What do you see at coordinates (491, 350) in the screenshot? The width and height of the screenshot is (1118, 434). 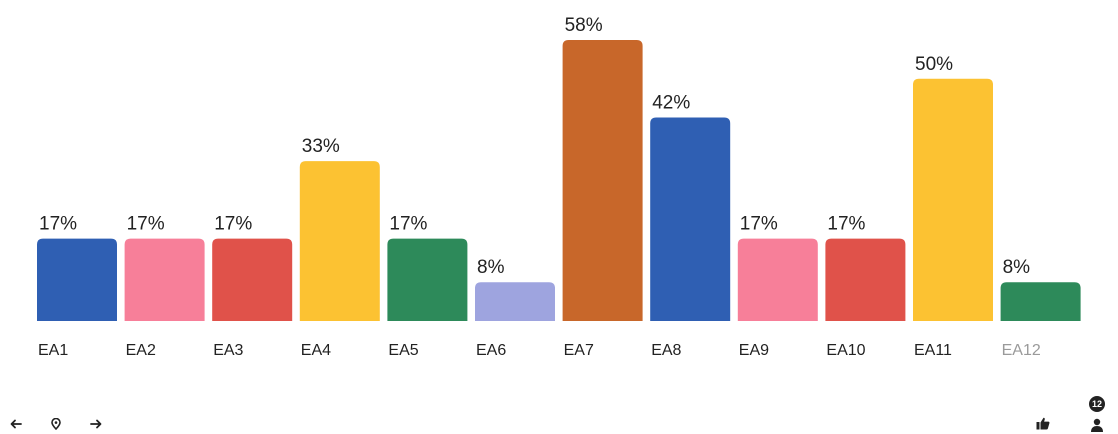 I see `category-label-ea6: EA6` at bounding box center [491, 350].